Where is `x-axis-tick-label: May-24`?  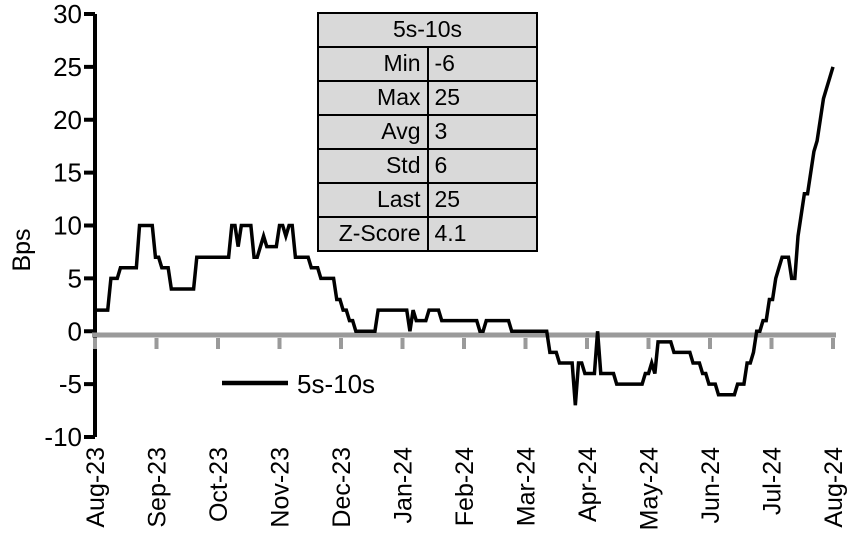 x-axis-tick-label: May-24 is located at coordinates (650, 488).